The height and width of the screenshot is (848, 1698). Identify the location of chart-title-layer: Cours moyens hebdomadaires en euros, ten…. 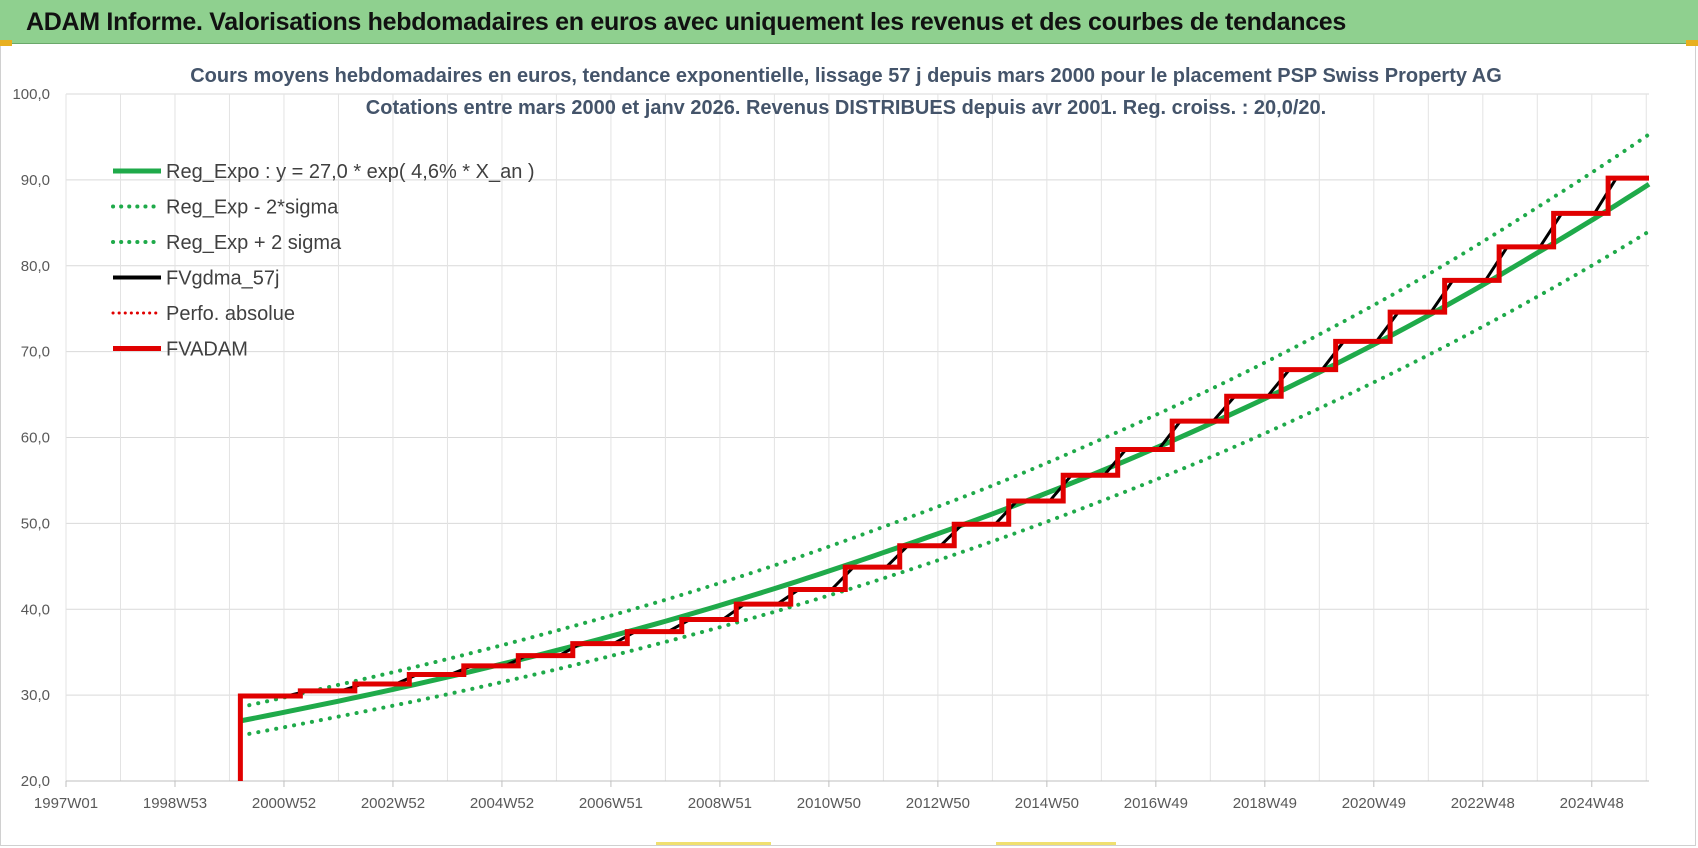
(846, 92).